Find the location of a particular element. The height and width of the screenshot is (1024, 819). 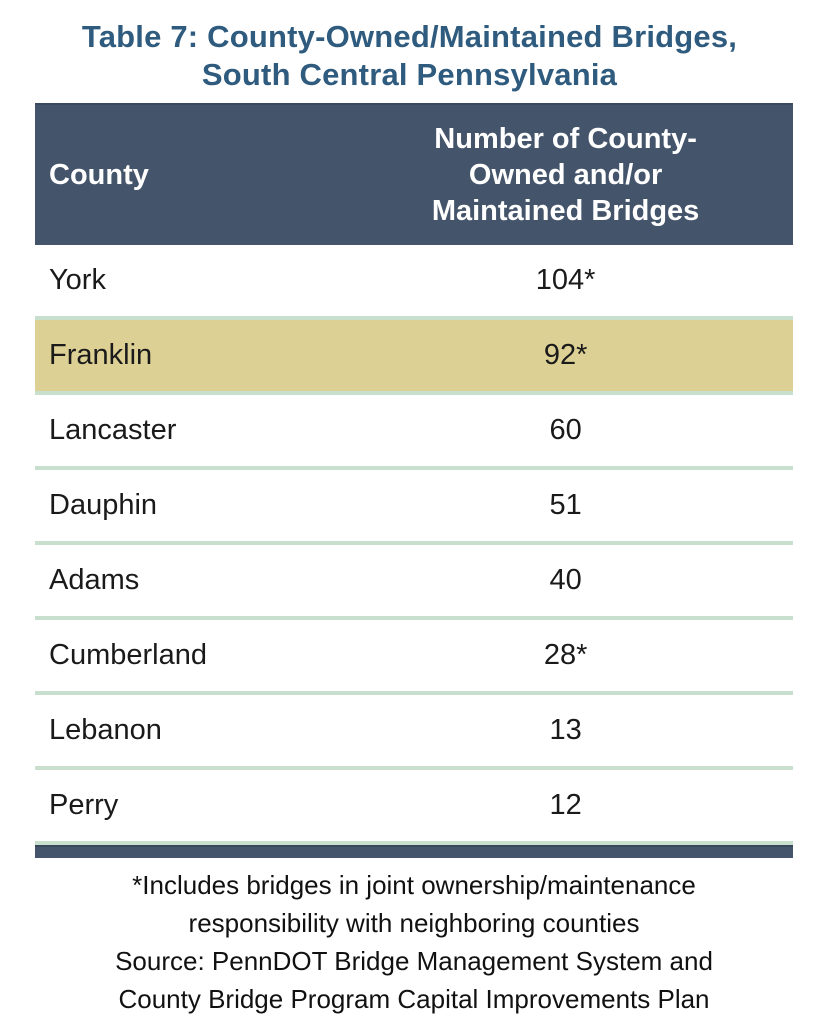

table-row-lancaster: Lancaster 60 is located at coordinates (414, 432).